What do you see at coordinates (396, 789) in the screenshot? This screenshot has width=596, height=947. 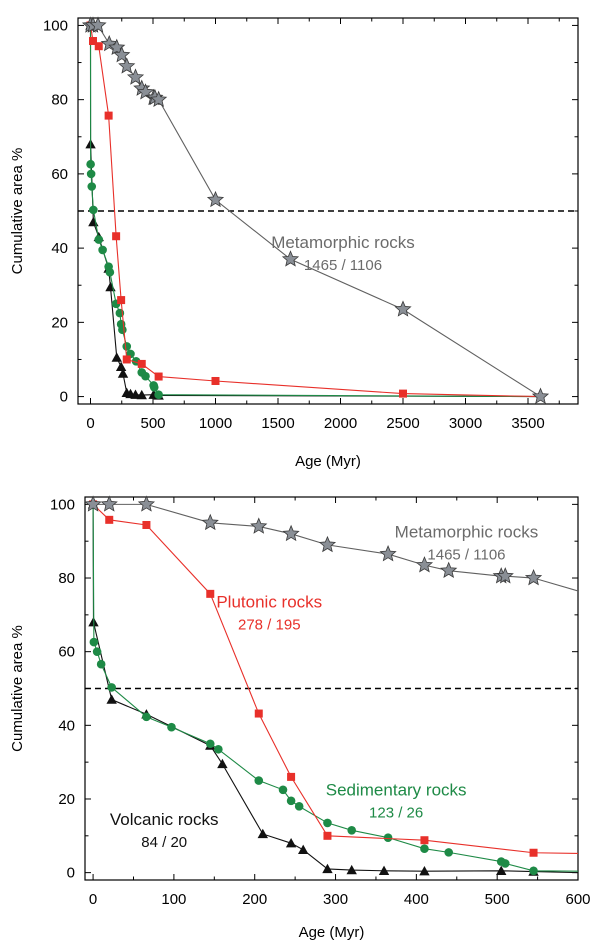 I see `annotation-title: Sedimentary rocks` at bounding box center [396, 789].